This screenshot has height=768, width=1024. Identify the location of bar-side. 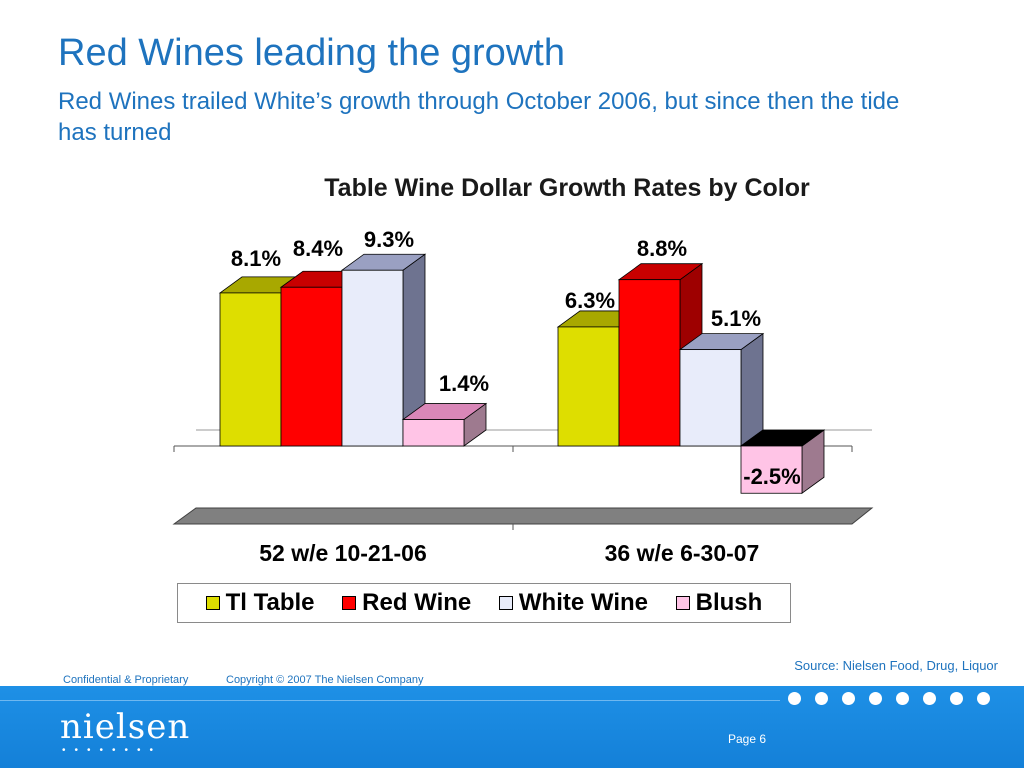
(752, 389).